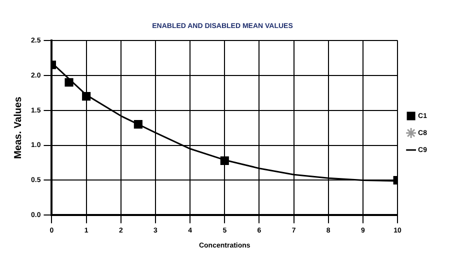 The width and height of the screenshot is (449, 262). Describe the element at coordinates (18, 127) in the screenshot. I see `y-axis-title: Meas. Values` at that location.